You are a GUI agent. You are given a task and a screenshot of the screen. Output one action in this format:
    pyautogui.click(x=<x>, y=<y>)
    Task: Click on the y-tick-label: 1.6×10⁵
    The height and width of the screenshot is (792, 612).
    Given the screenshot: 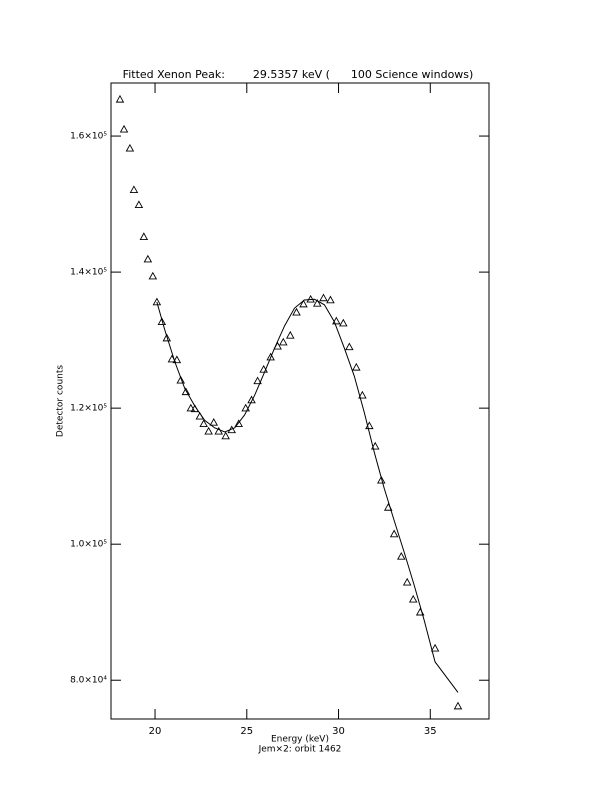 What is the action you would take?
    pyautogui.click(x=88, y=137)
    